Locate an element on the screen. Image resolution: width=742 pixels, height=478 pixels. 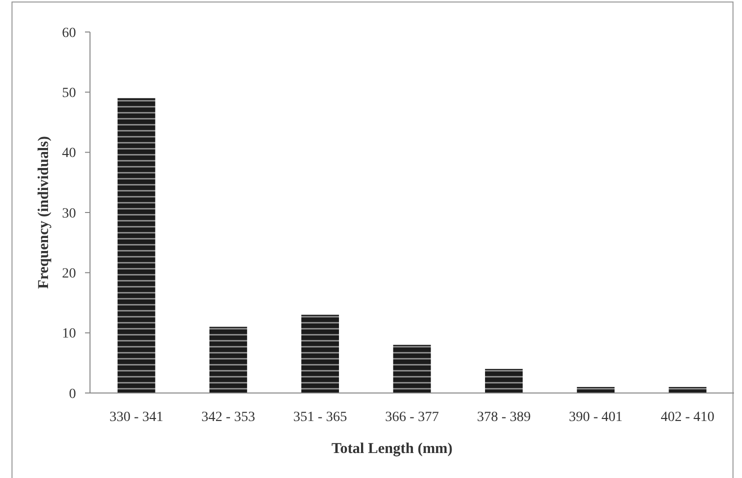
x-tick-label: 390 - 401 is located at coordinates (595, 417).